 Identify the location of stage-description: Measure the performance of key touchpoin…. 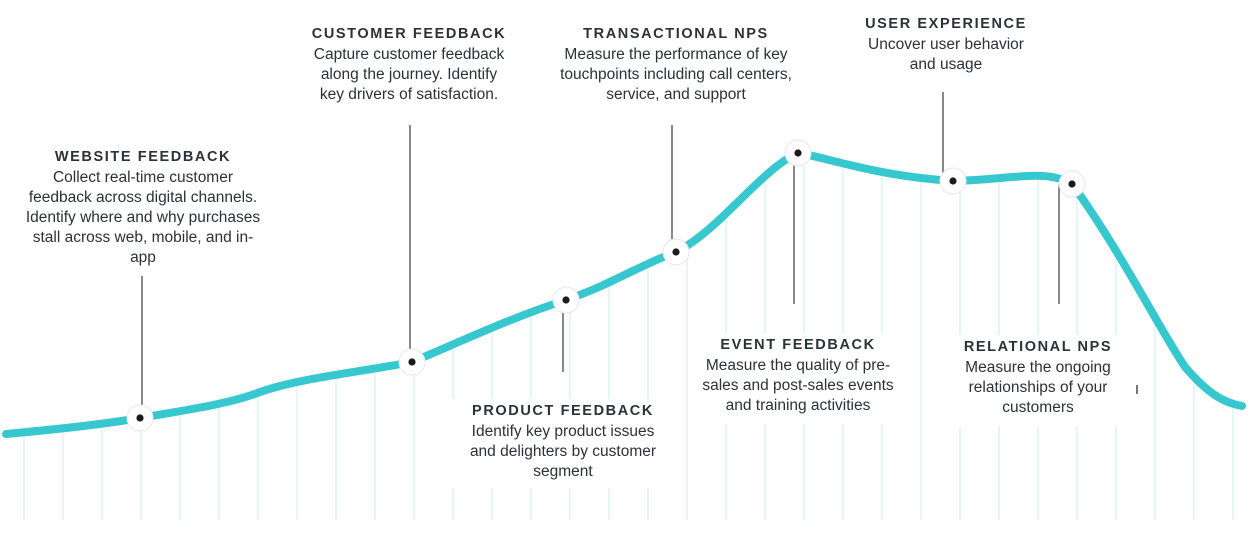
(676, 74).